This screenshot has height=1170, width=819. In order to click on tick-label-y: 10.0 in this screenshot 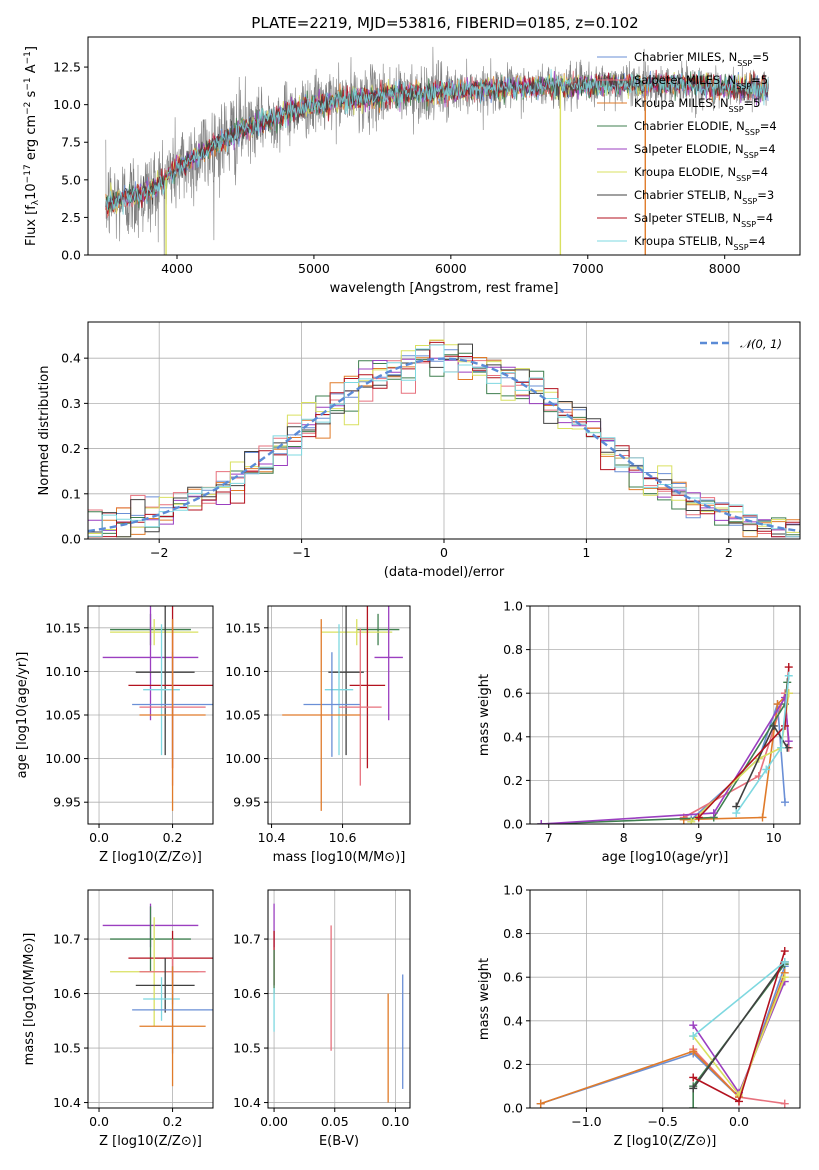, I will do `click(67, 104)`.